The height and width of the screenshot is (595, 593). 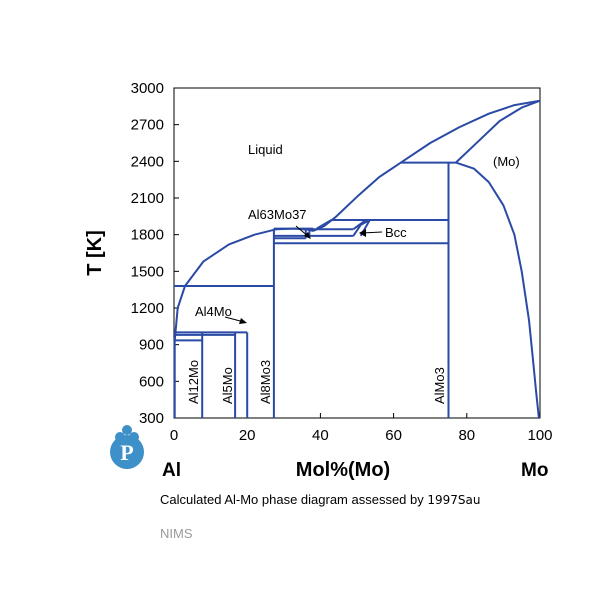 What do you see at coordinates (147, 308) in the screenshot?
I see `y-tick-label: 1200` at bounding box center [147, 308].